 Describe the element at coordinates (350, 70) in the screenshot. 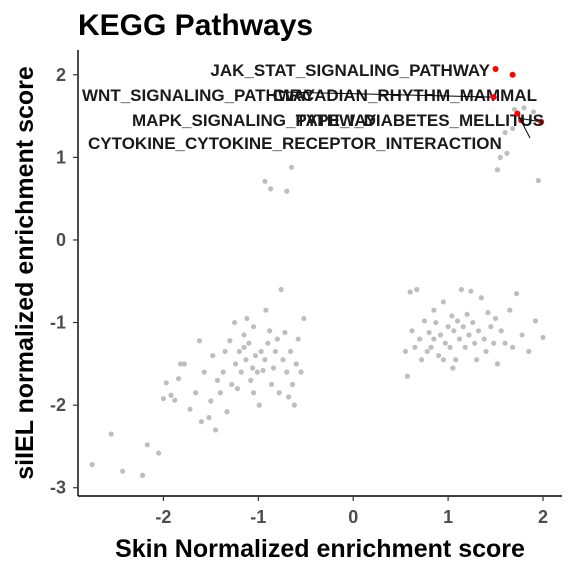

I see `callout-label: JAK_STAT_SIGNALING_PATHWAY` at that location.